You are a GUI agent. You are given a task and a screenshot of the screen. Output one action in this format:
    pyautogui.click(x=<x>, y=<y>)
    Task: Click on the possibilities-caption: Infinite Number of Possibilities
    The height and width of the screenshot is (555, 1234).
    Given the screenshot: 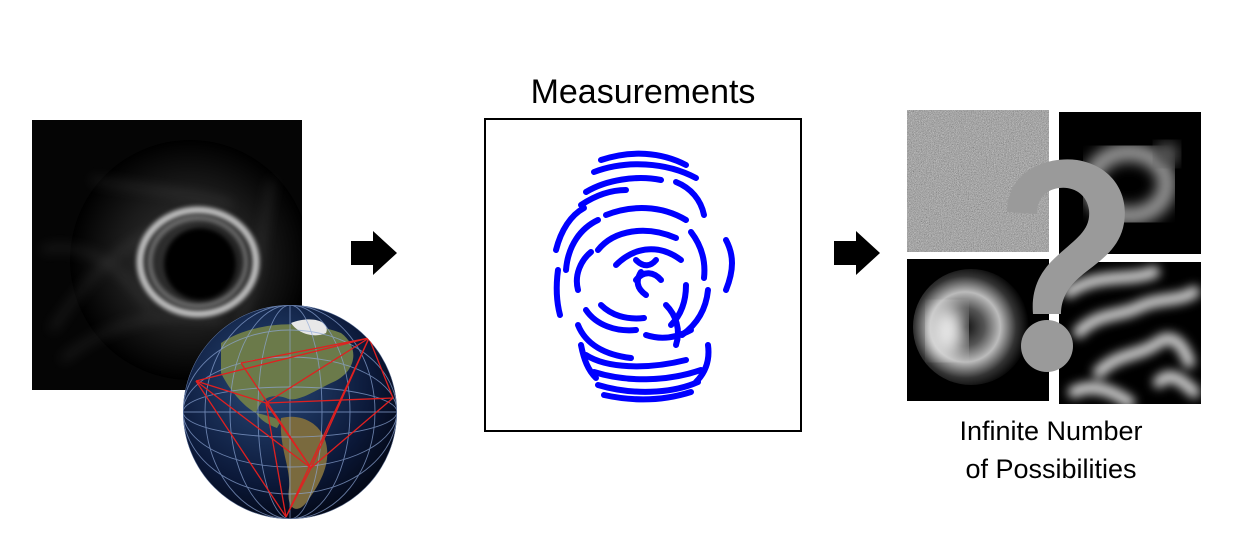 What is the action you would take?
    pyautogui.click(x=1051, y=450)
    